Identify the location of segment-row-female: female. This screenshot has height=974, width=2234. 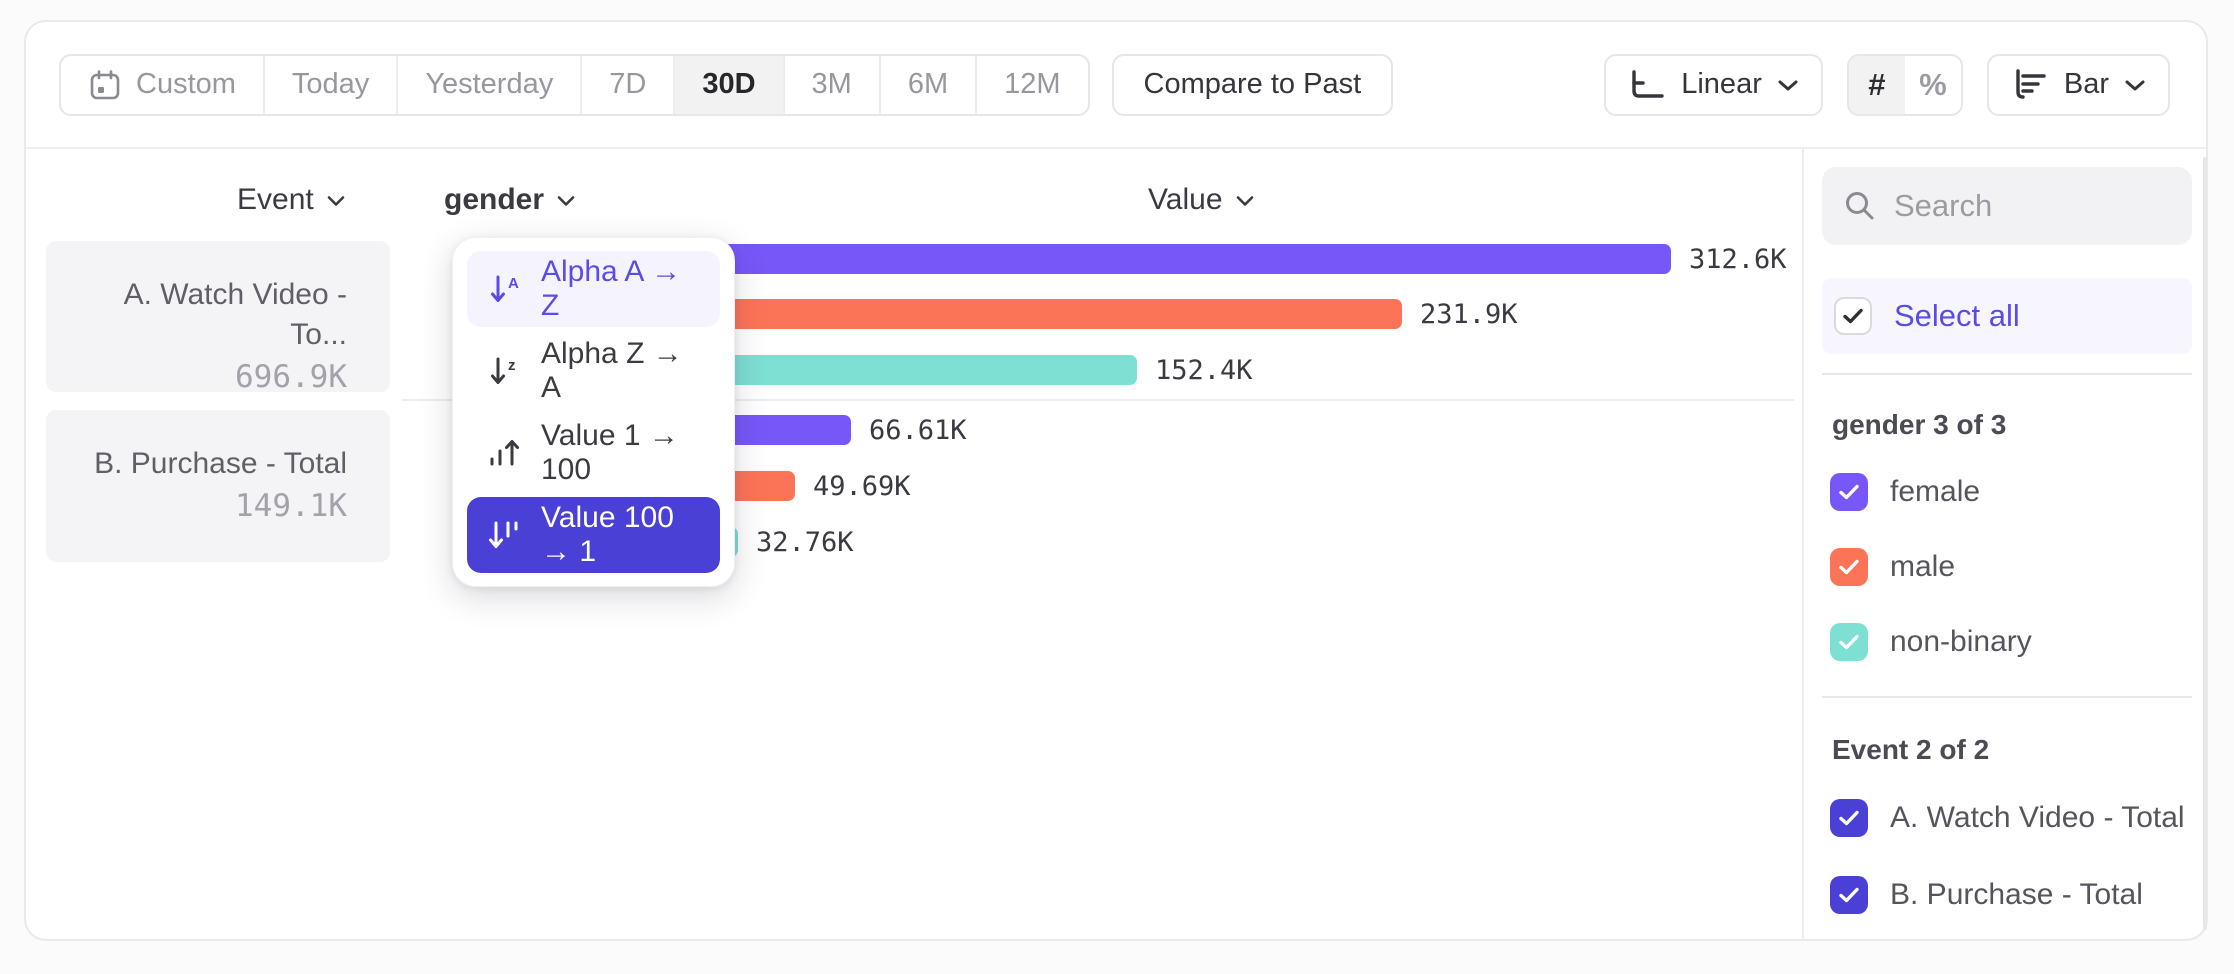
(2007, 492).